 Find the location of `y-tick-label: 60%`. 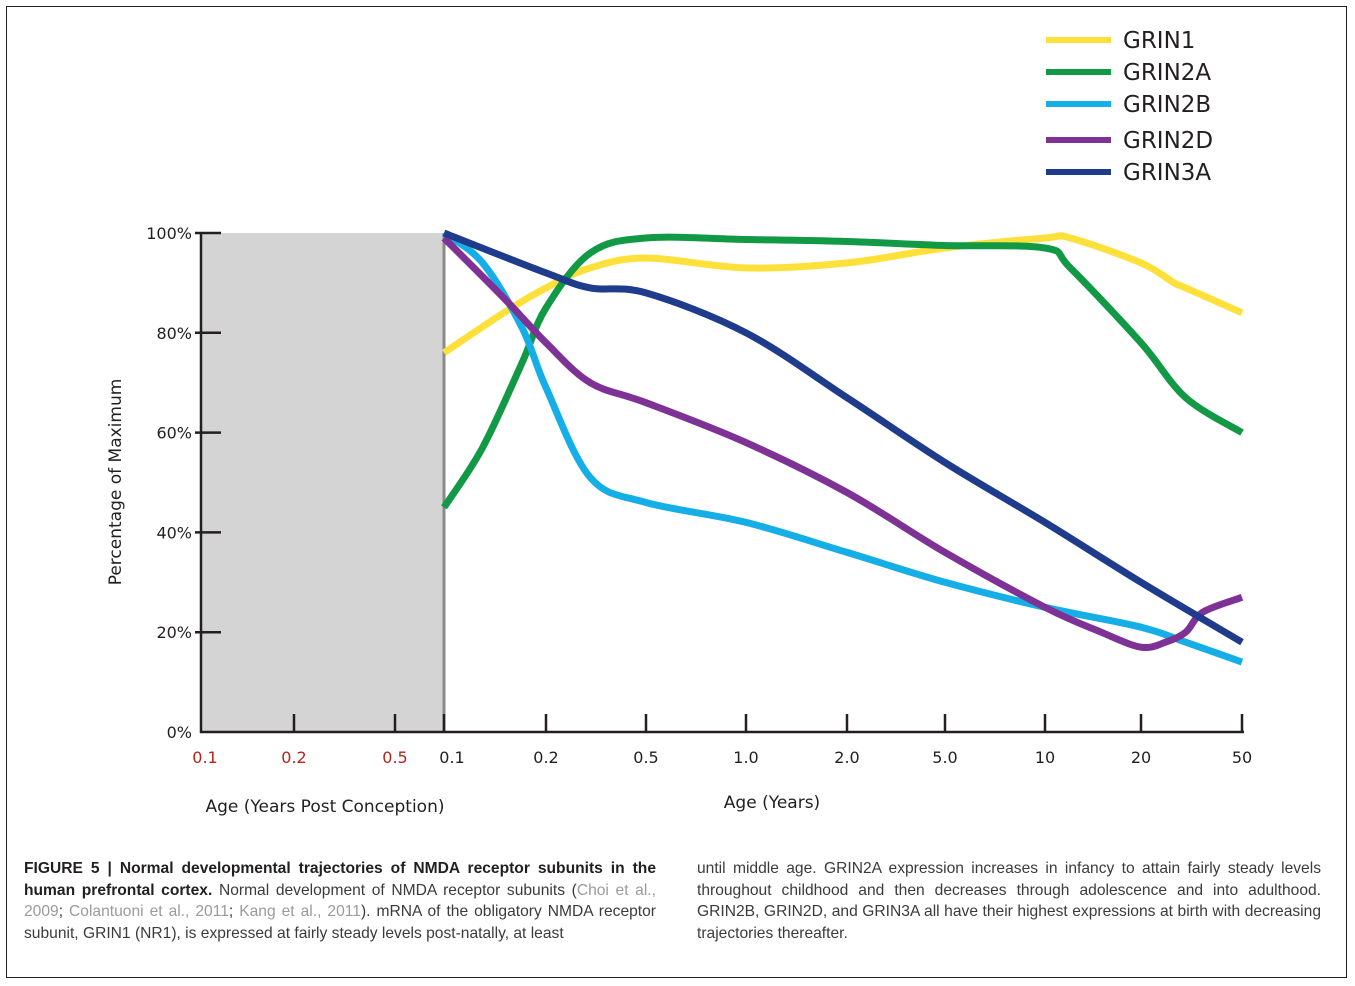

y-tick-label: 60% is located at coordinates (174, 433).